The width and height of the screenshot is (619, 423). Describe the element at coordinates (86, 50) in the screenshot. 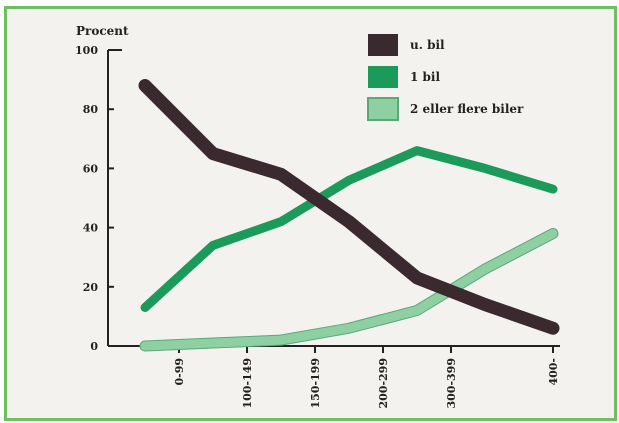

I see `y-tick-label: 100` at that location.